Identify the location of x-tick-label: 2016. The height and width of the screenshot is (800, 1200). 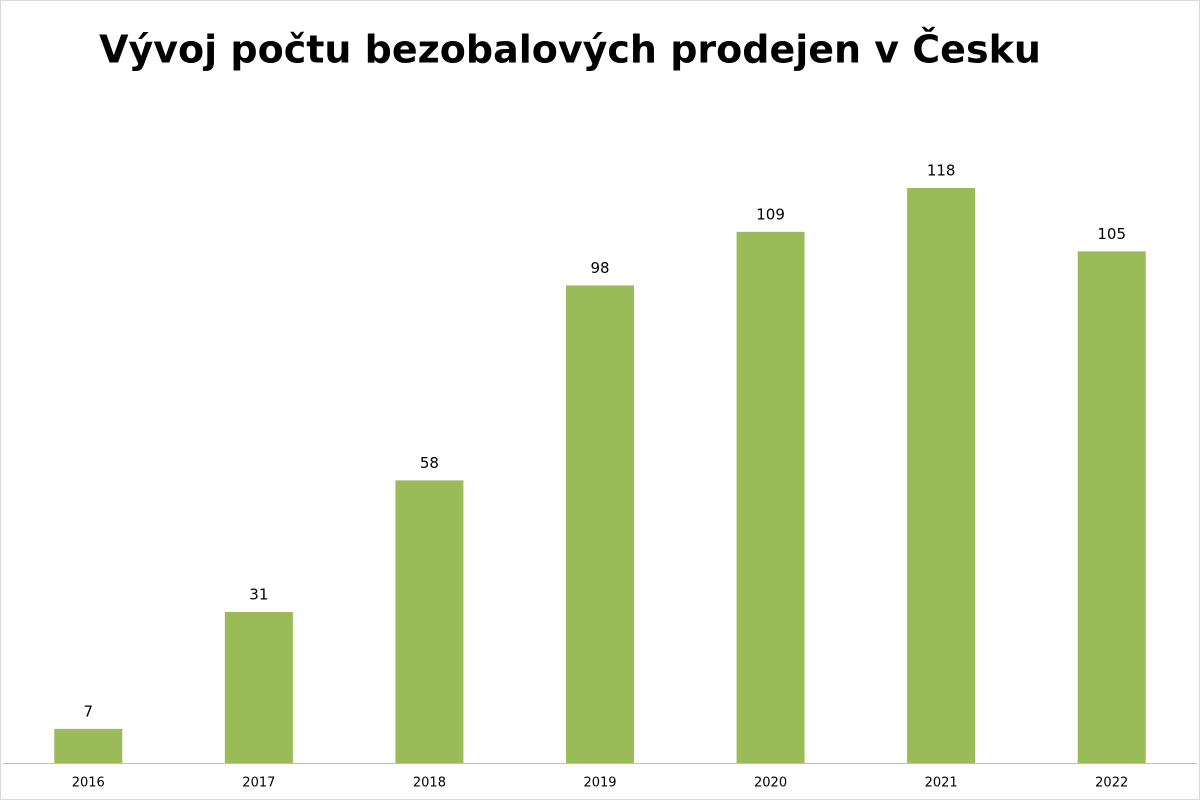
(88, 783).